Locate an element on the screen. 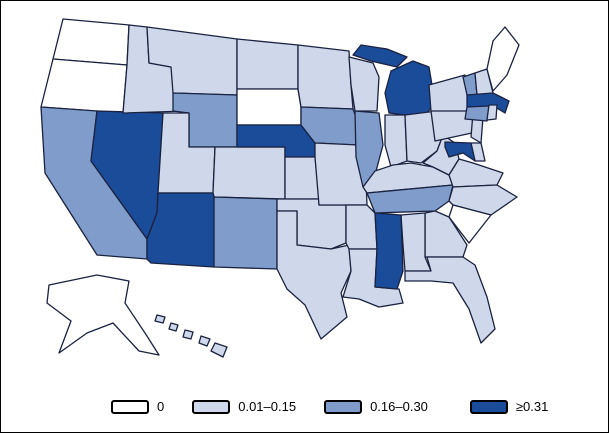 Image resolution: width=609 pixels, height=433 pixels. state-in is located at coordinates (396, 141).